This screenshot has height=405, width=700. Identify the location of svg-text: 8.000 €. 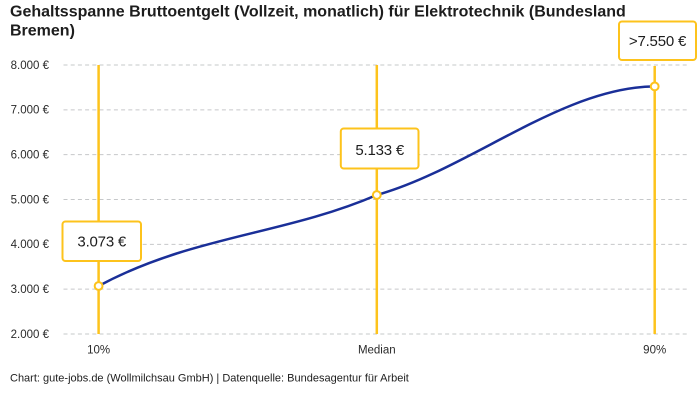
(30, 66).